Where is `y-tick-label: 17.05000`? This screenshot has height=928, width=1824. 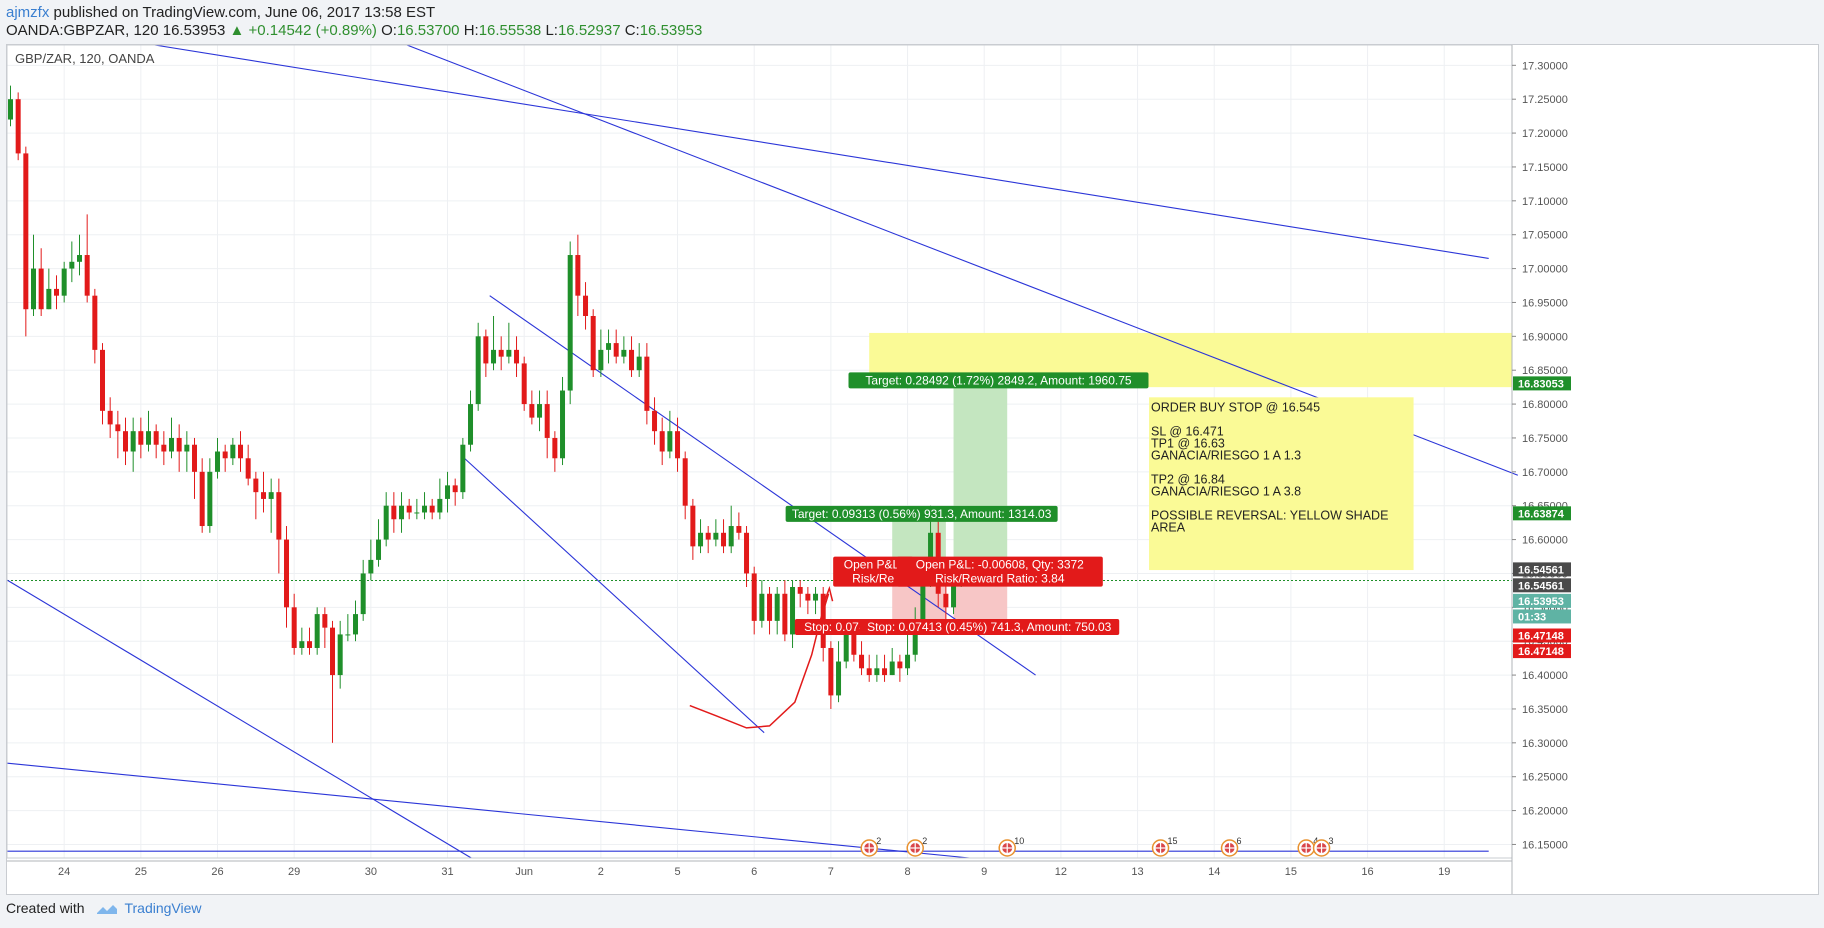
y-tick-label: 17.05000 is located at coordinates (1545, 236).